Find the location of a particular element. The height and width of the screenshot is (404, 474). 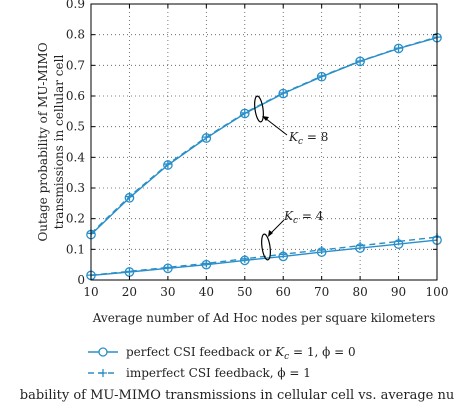

y-tick-label: 0.7 is located at coordinates (75, 65).